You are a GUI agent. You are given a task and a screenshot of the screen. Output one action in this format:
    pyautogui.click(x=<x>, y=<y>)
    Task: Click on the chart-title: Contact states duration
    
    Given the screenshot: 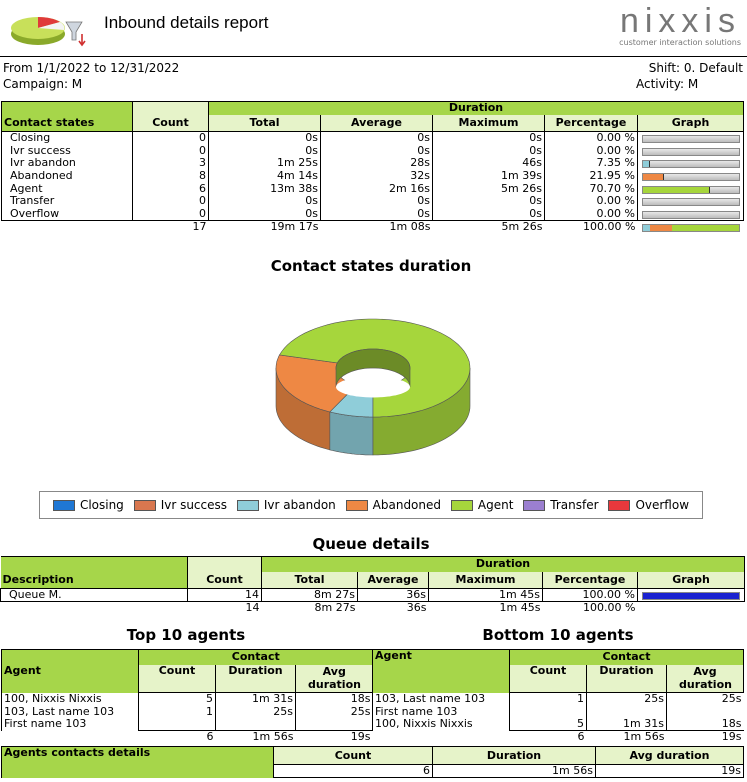 What is the action you would take?
    pyautogui.click(x=371, y=266)
    